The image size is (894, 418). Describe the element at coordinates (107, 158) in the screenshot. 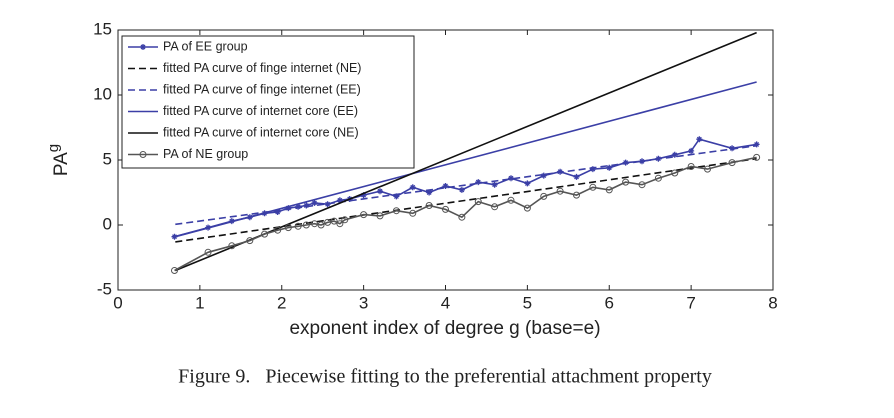

I see `y-tick-label: 5` at that location.